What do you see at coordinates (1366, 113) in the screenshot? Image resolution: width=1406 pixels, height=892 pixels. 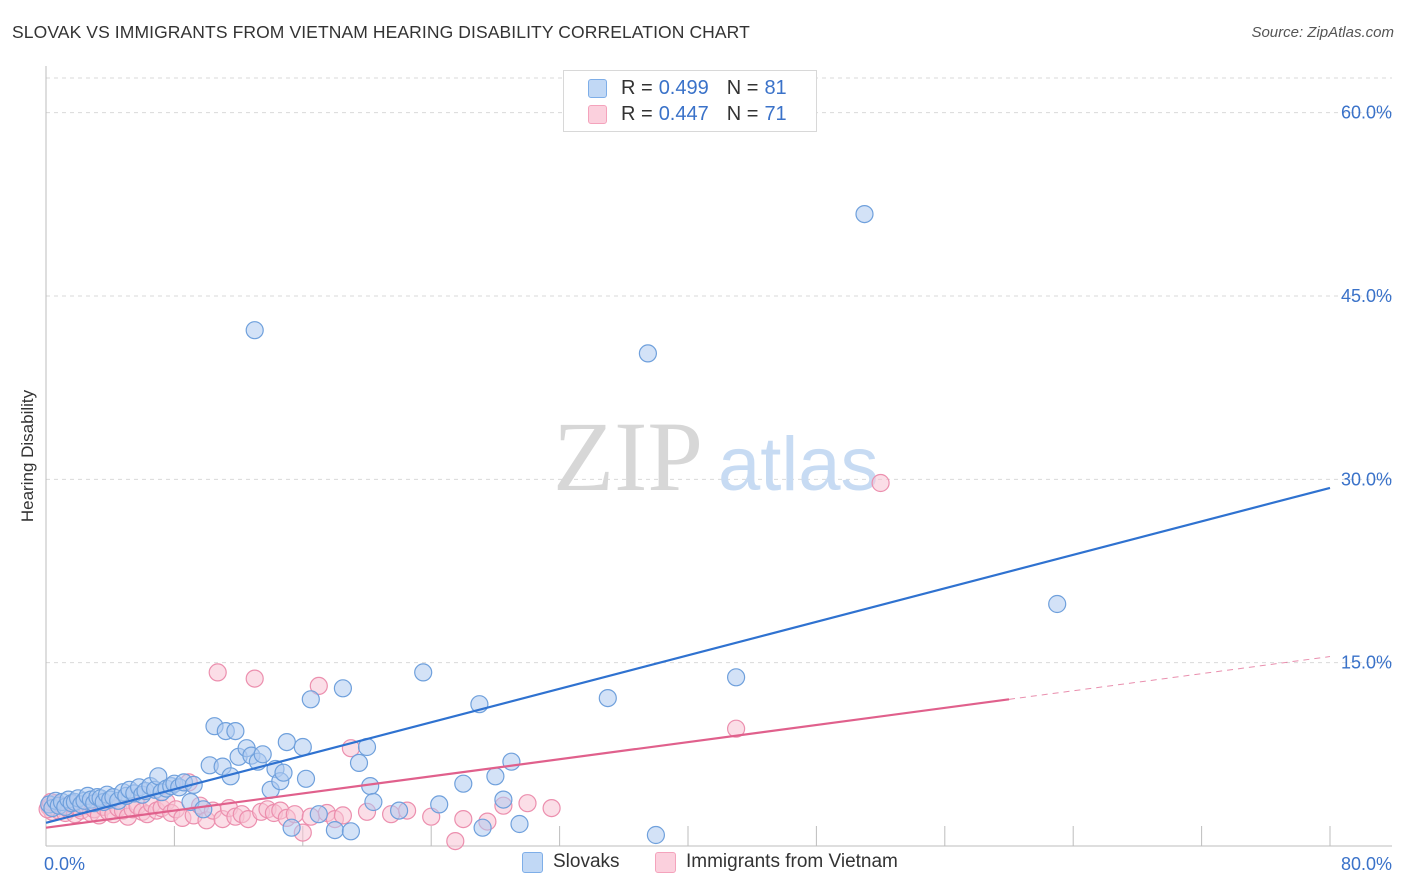 I see `y-tick-label: 60.0%` at bounding box center [1366, 113].